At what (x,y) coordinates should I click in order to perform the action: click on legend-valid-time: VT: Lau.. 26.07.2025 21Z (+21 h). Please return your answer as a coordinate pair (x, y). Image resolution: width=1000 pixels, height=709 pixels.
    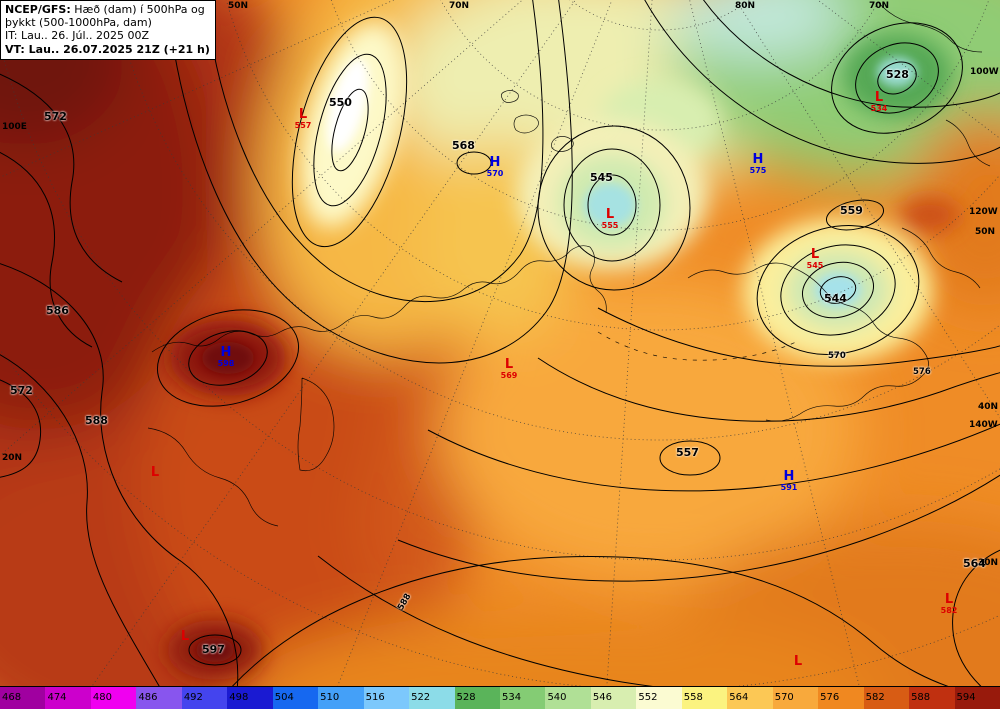
    Looking at the image, I should click on (107, 49).